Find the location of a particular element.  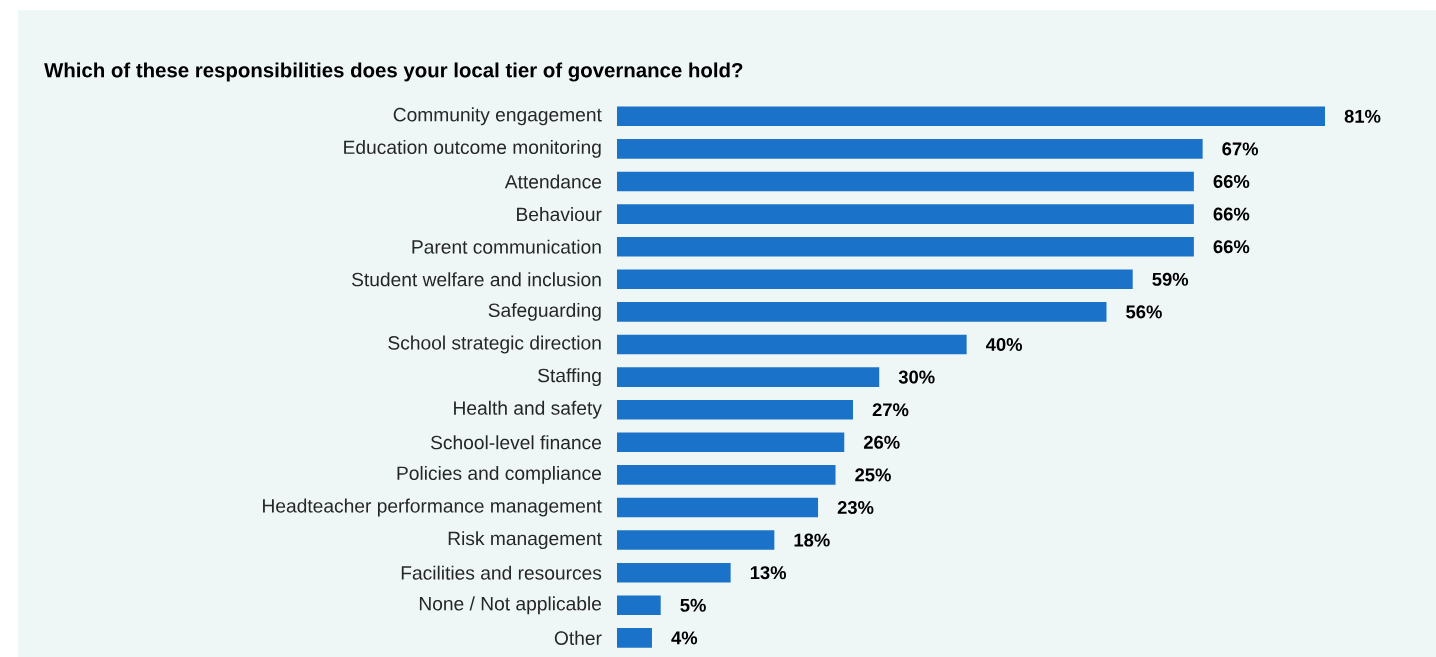

y-tick-label: Staffing is located at coordinates (569, 377).